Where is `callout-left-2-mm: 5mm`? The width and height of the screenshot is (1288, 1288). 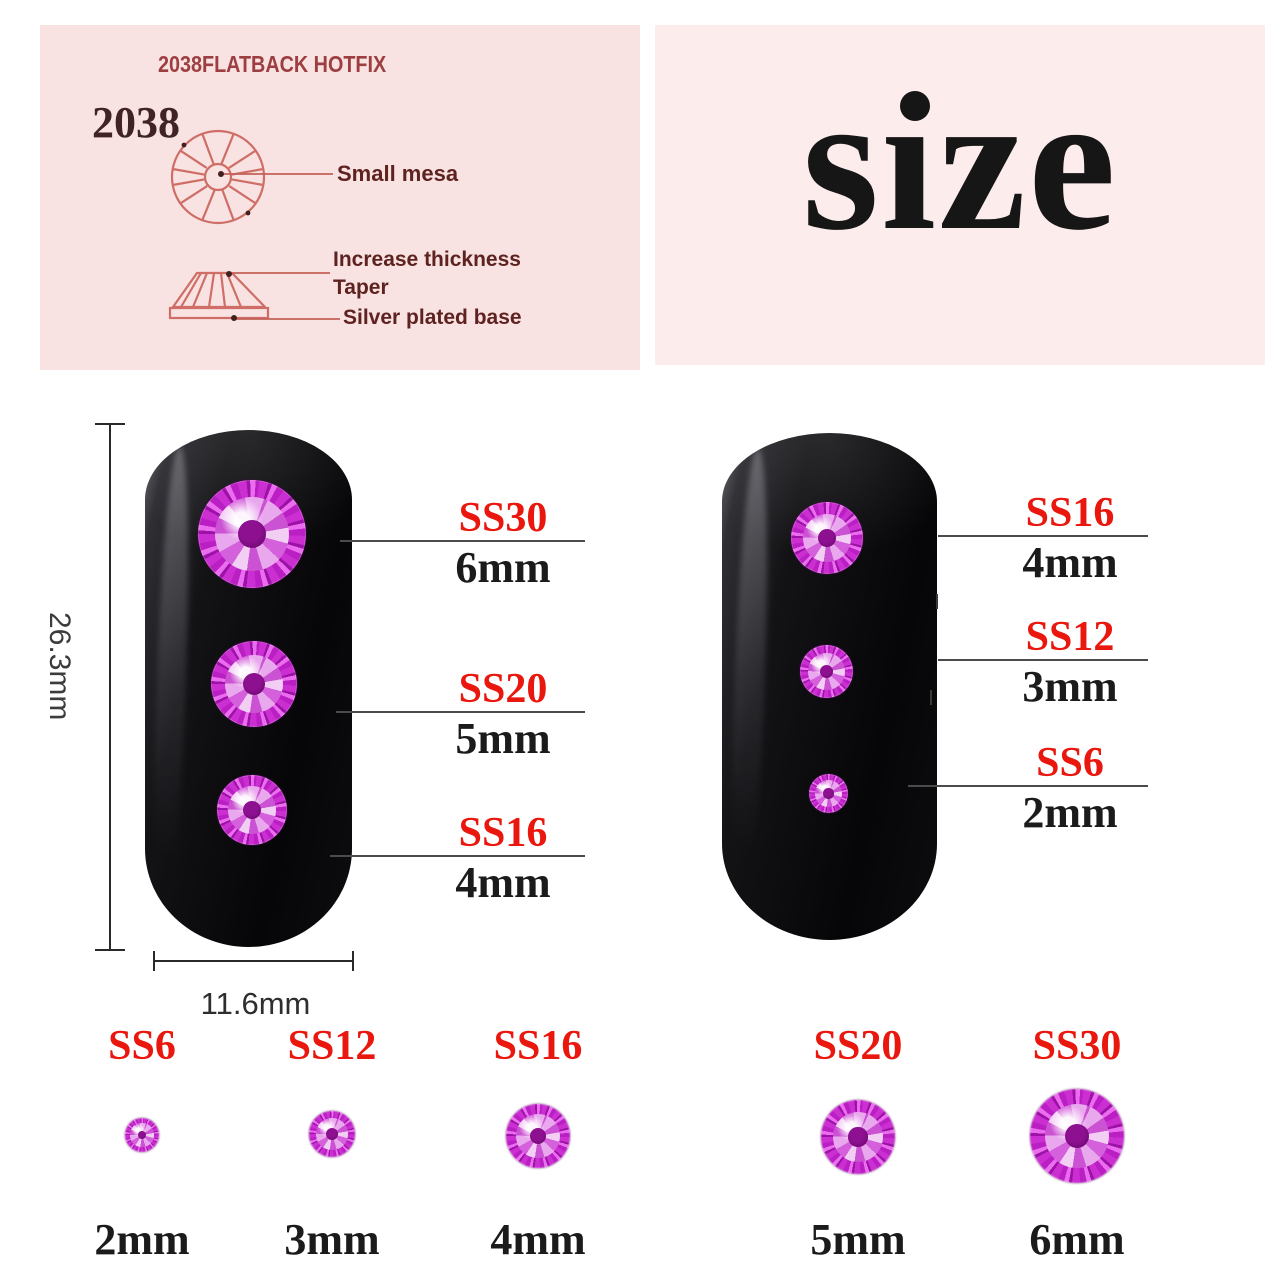 callout-left-2-mm: 5mm is located at coordinates (503, 738).